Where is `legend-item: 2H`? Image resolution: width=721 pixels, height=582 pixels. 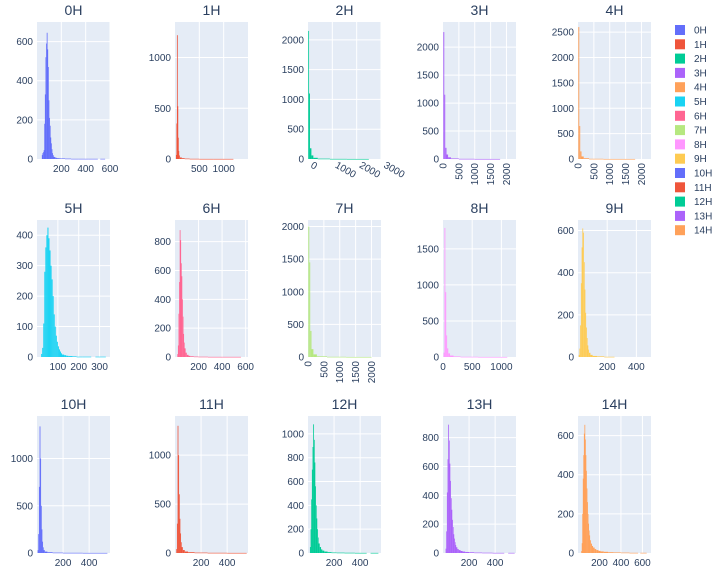
legend-item: 2H is located at coordinates (691, 59).